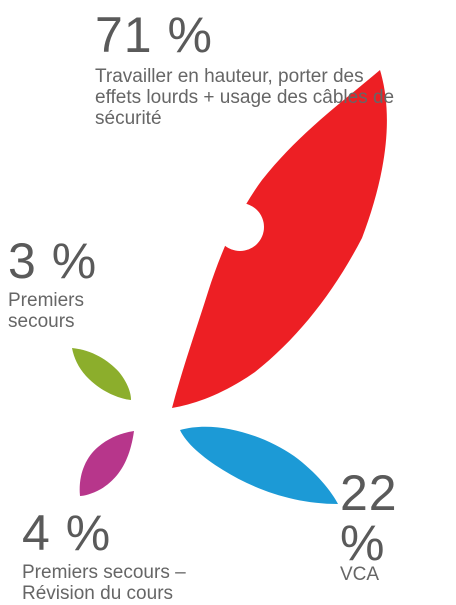 This screenshot has width=456, height=605. I want to click on desc-4: Premiers secours – Révision du cours, so click(104, 583).